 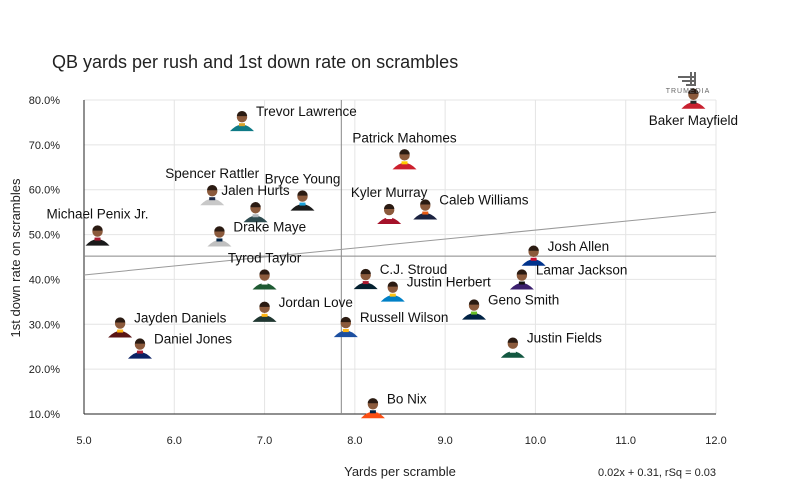 What do you see at coordinates (414, 269) in the screenshot?
I see `player-label: C.J. Stroud` at bounding box center [414, 269].